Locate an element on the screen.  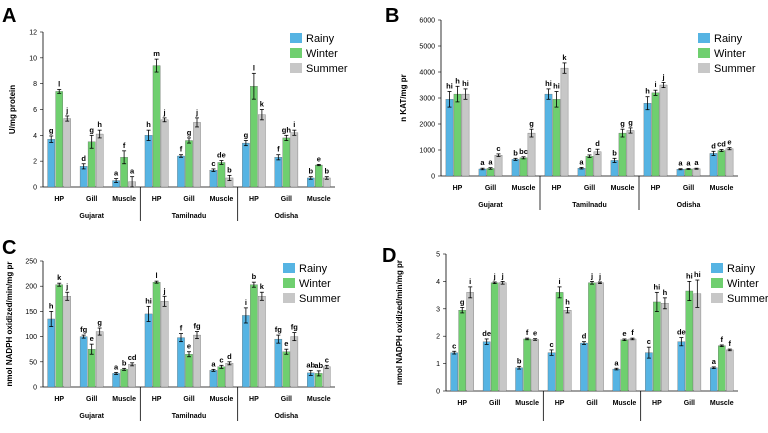
legend-label: Rainy is located at coordinates (313, 269).